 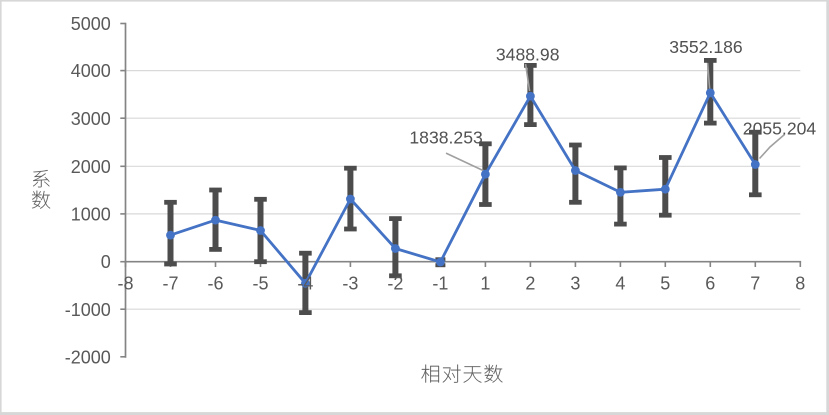 I want to click on svg-text: 4, so click(x=620, y=284).